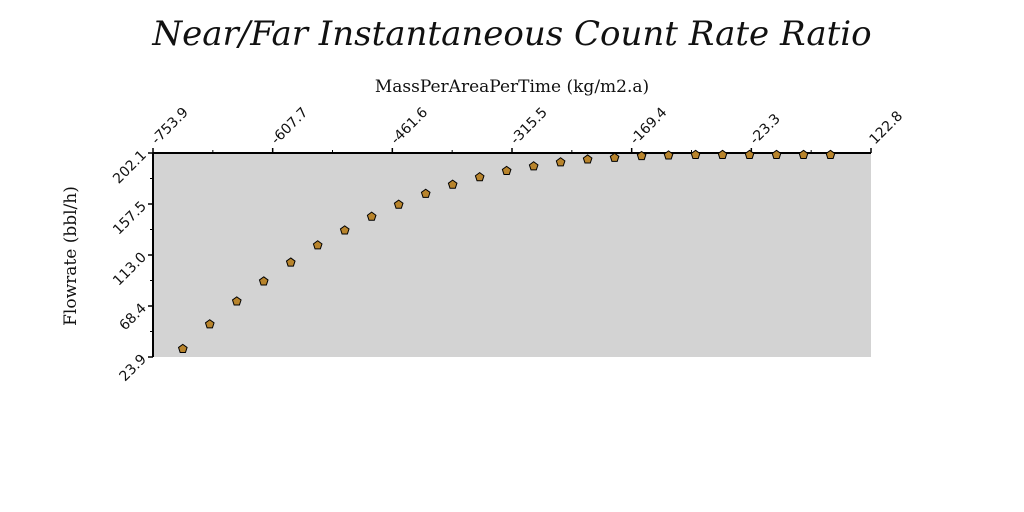  I want to click on y-tick-label: 202.1, so click(130, 168).